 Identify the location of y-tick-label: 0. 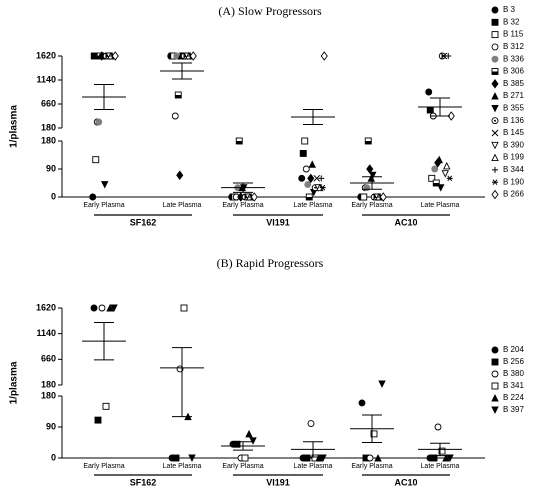
(53, 196).